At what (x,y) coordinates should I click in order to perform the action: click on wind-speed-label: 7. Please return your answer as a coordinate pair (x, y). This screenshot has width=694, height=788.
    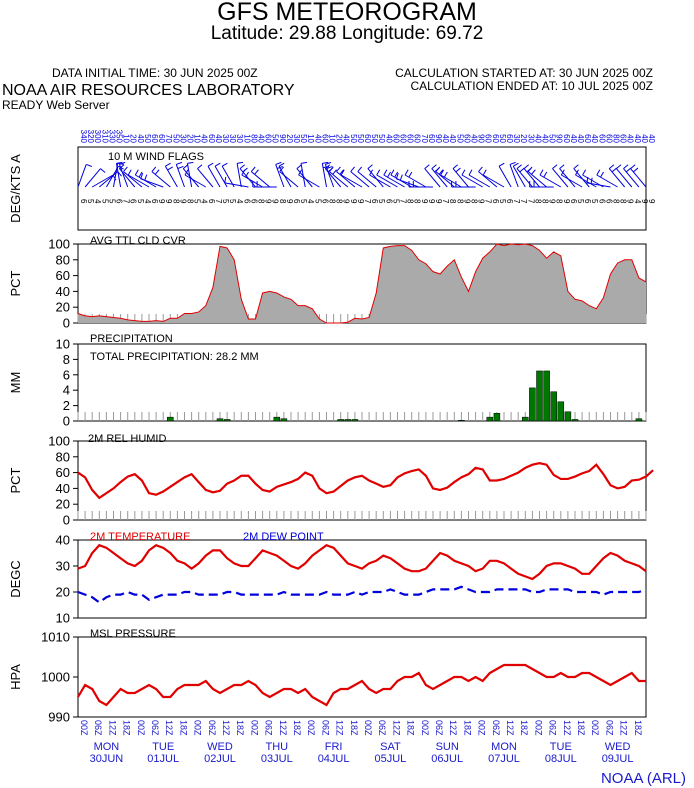
    Looking at the image, I should click on (445, 201).